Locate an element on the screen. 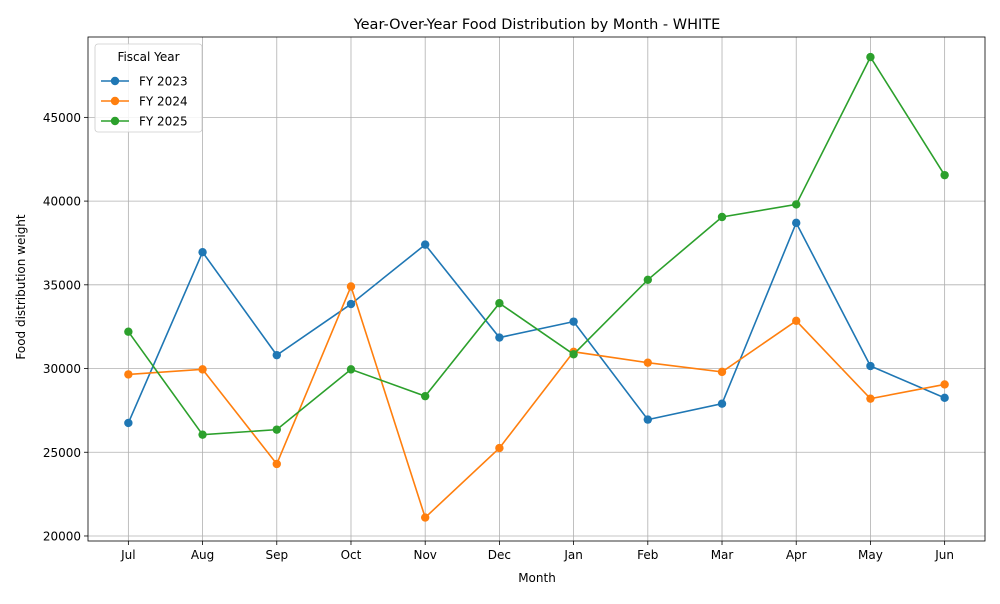 The width and height of the screenshot is (1000, 604). y-tick-label: 25000 is located at coordinates (62, 453).